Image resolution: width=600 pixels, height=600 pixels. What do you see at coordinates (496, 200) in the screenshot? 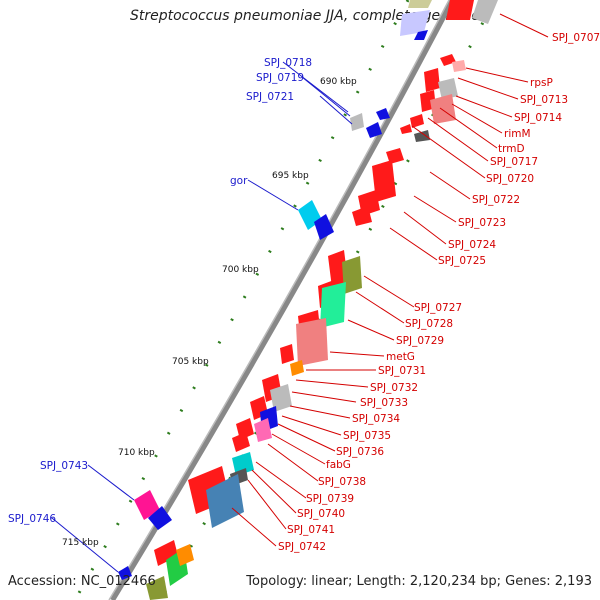
I see `label-spj-0722: SPJ_0722` at bounding box center [496, 200].